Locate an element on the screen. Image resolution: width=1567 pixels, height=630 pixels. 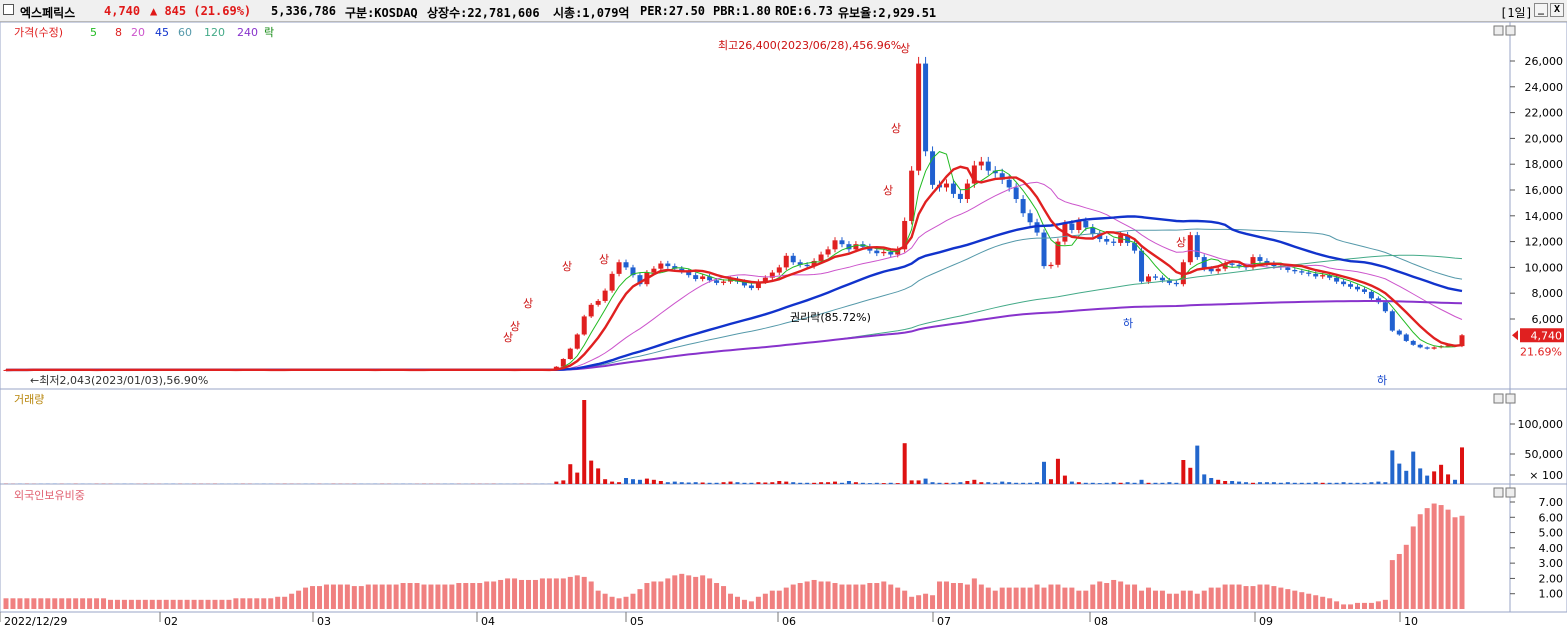
minimize-button: _ is located at coordinates (1541, 10).